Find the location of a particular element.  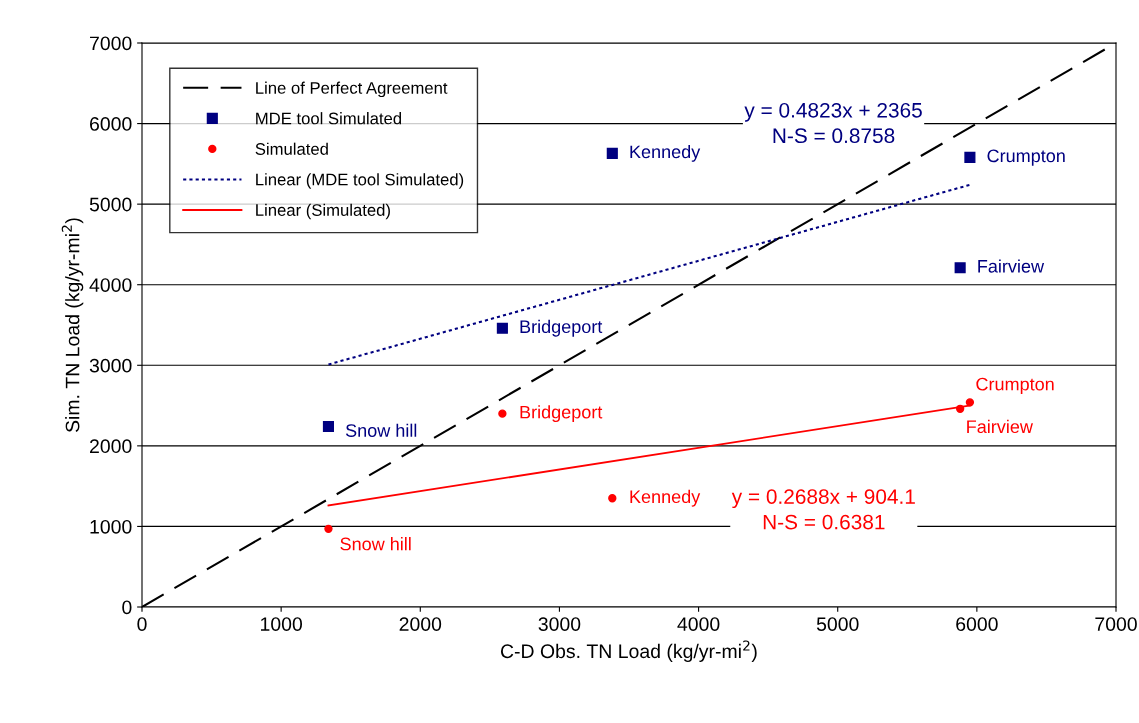

x-tick-label: 4000 is located at coordinates (698, 624).